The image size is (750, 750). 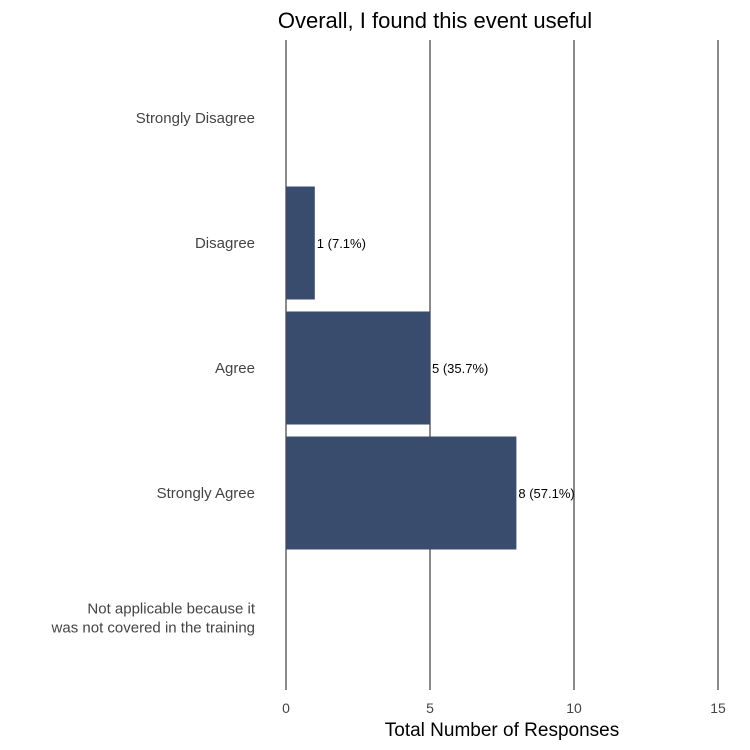 I want to click on category-label: Strongly Disagree, so click(x=195, y=118).